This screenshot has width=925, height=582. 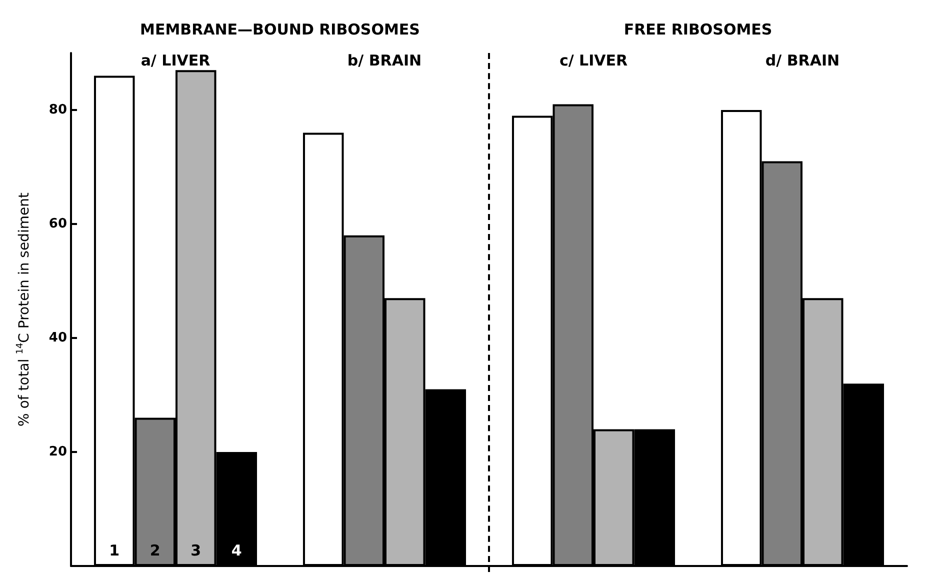 What do you see at coordinates (57, 224) in the screenshot?
I see `y-tick-label: 60` at bounding box center [57, 224].